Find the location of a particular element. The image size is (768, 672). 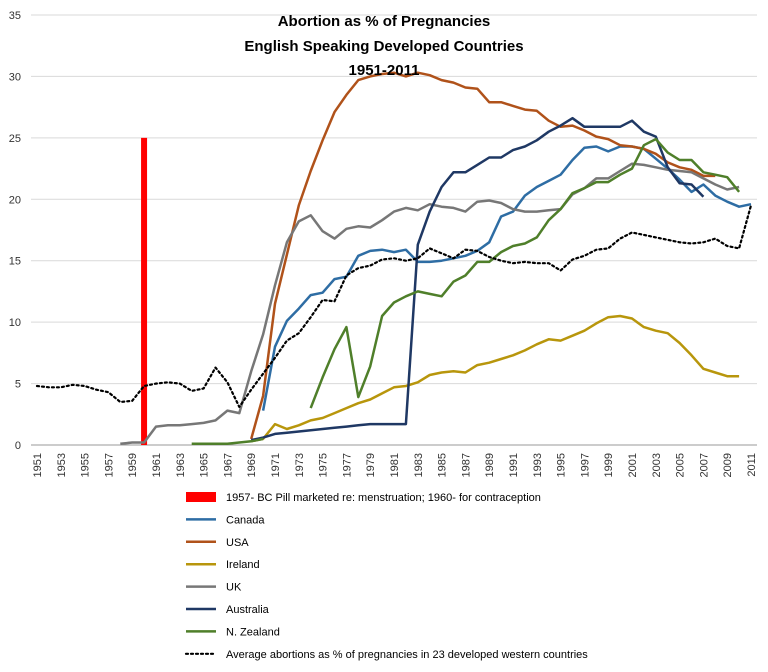

x-tick-label: 1979 is located at coordinates (371, 465).